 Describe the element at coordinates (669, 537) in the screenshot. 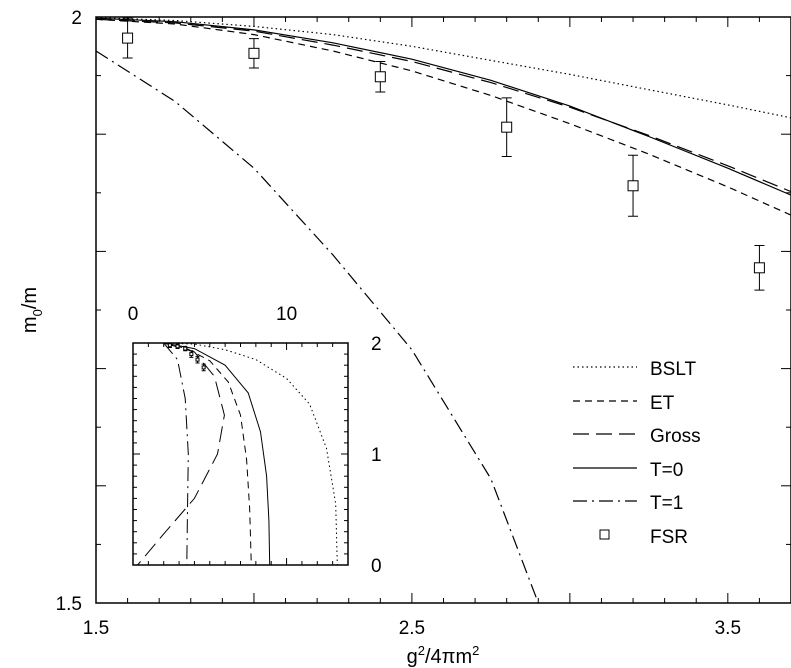

I see `legend-label: FSR` at that location.